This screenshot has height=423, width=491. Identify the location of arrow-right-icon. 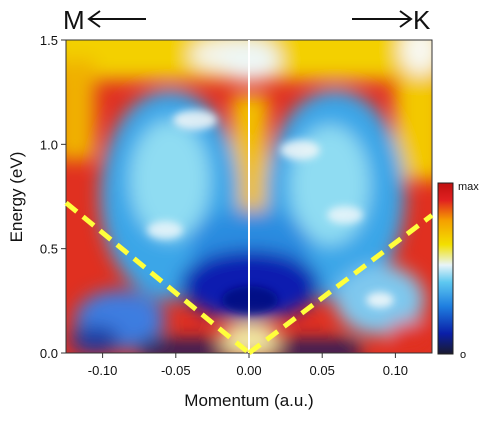
(382, 19).